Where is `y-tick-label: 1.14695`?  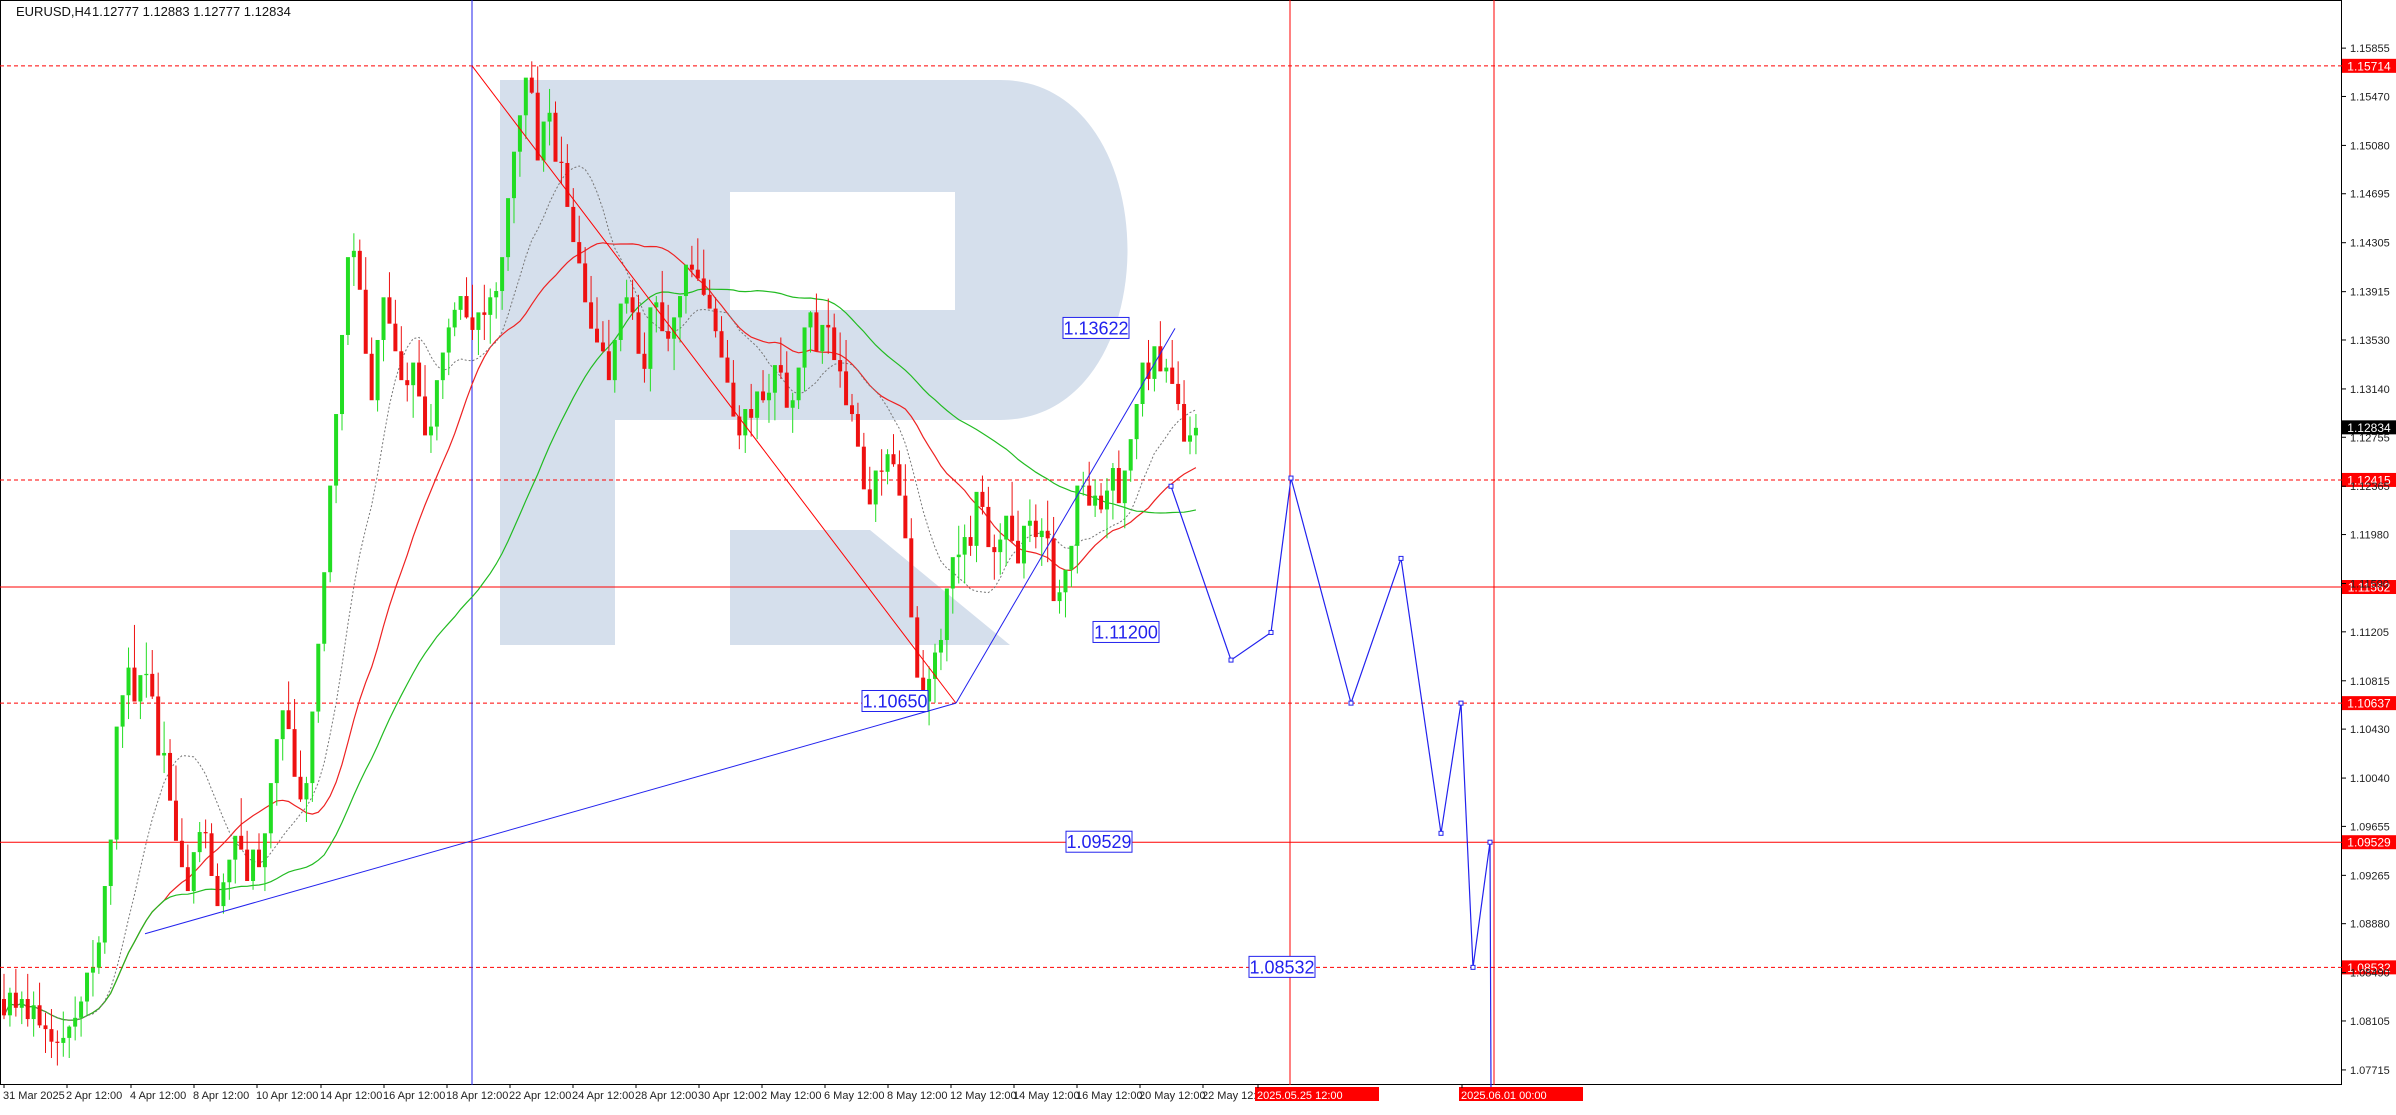 y-tick-label: 1.14695 is located at coordinates (2370, 195).